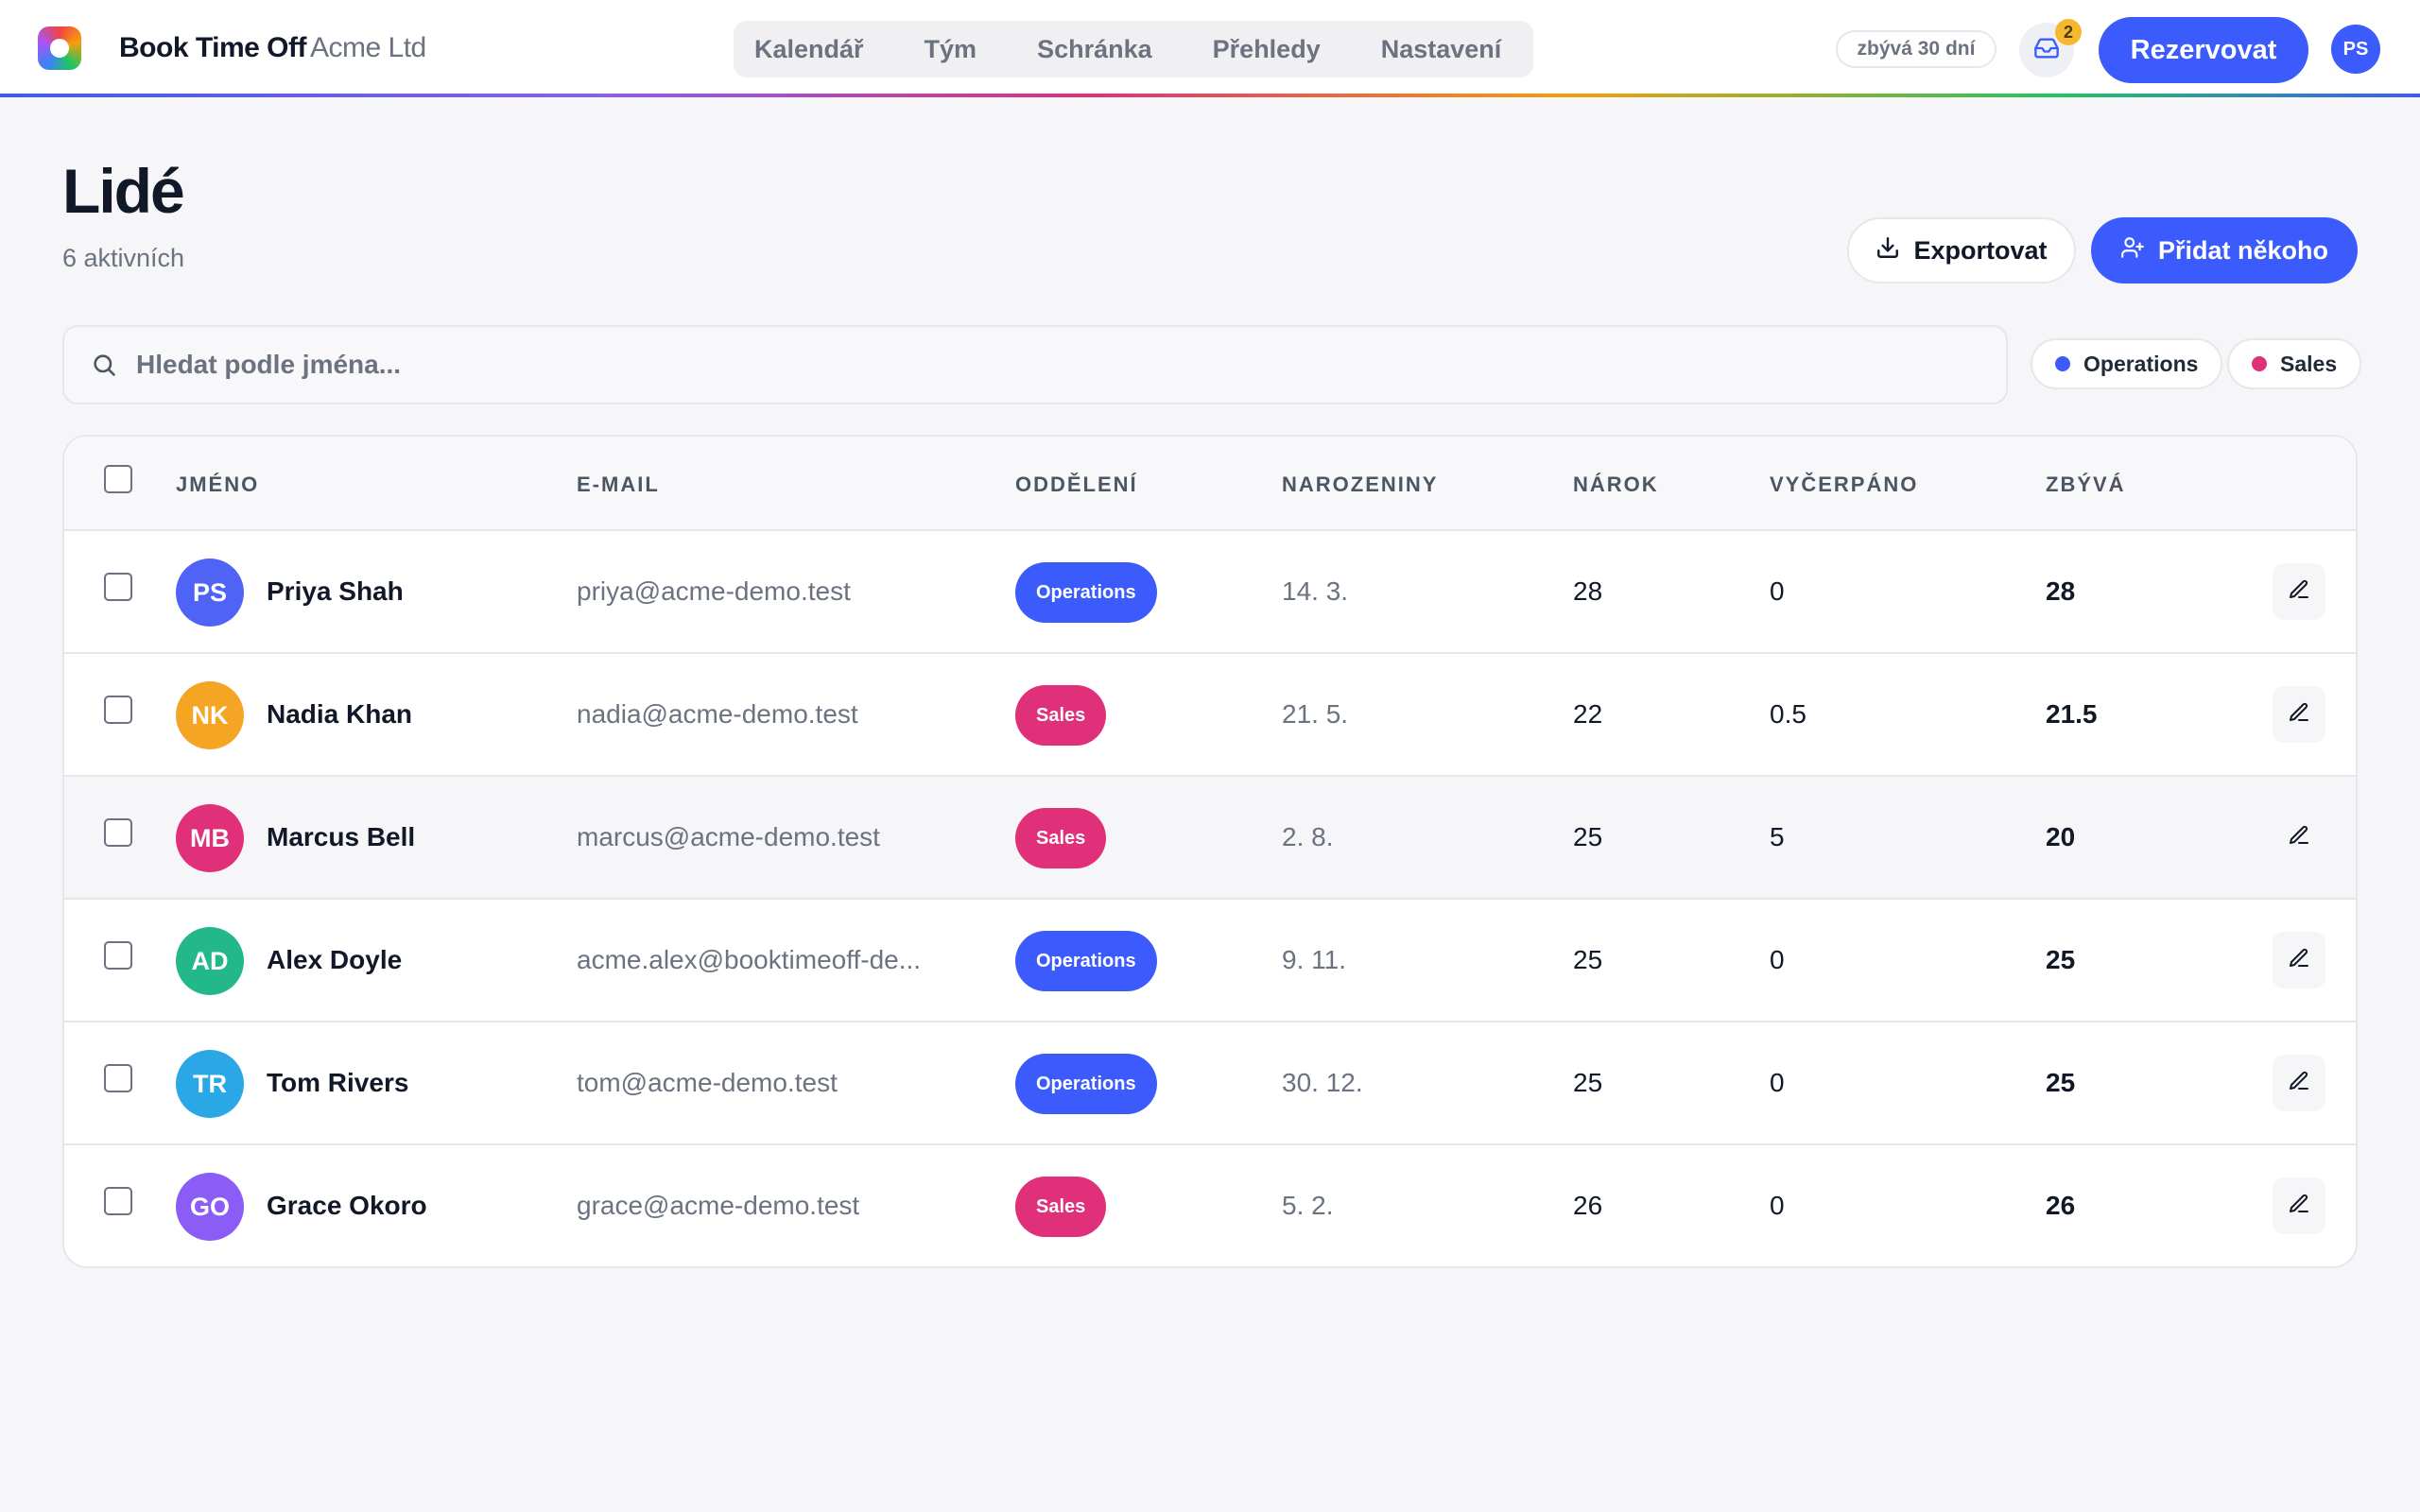  I want to click on birthday-value: 21. 5., so click(1315, 714).